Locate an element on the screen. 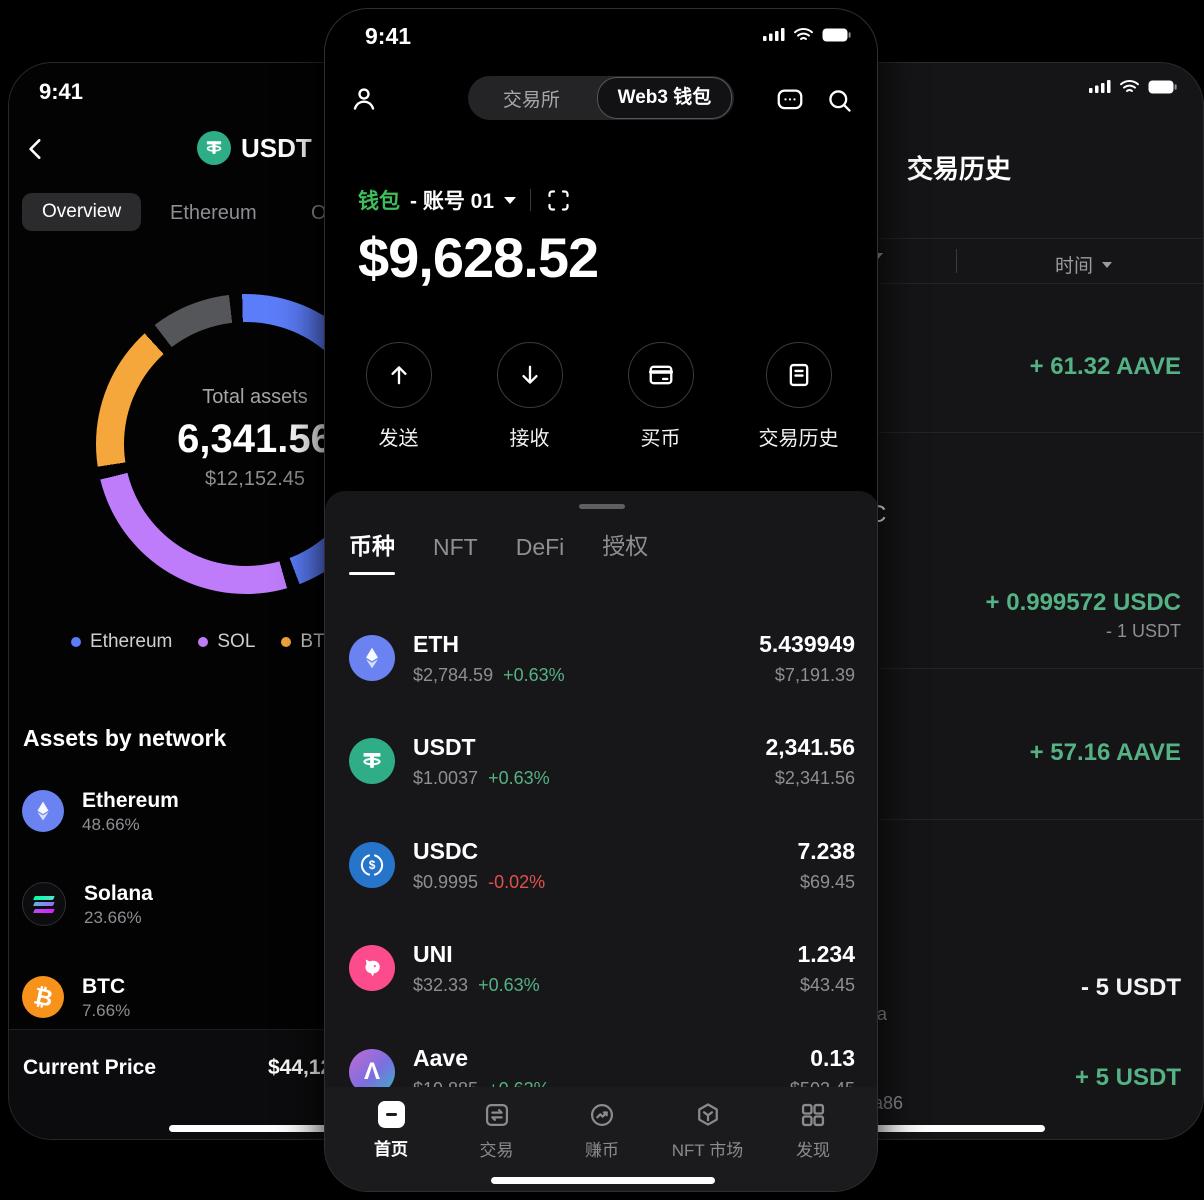  home-icon is located at coordinates (391, 1114).